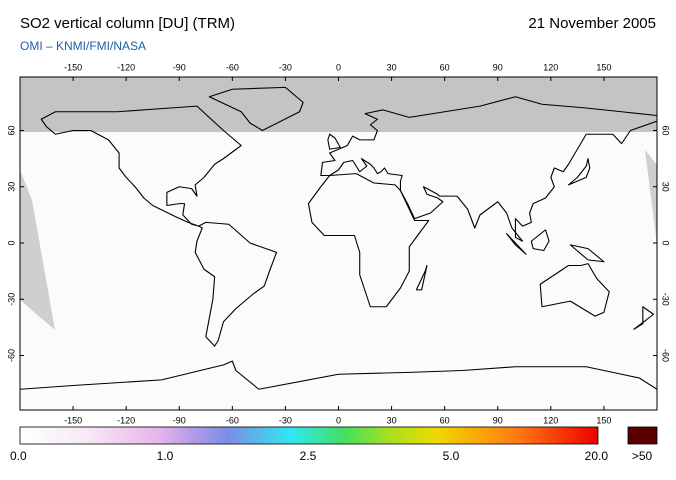 This screenshot has width=676, height=480. Describe the element at coordinates (445, 420) in the screenshot. I see `lon-label-bottom: 60` at that location.